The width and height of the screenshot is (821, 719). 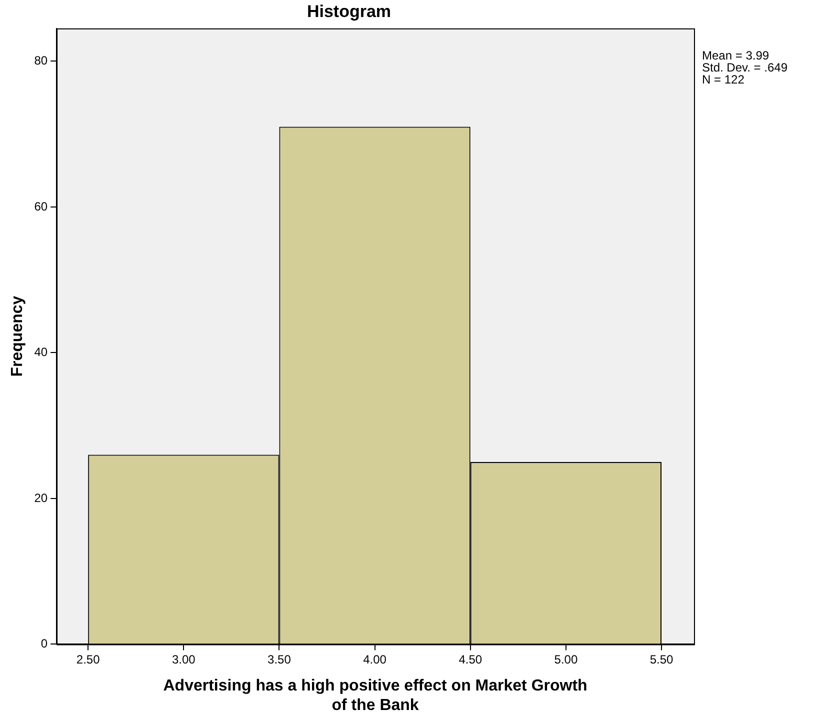 What do you see at coordinates (88, 659) in the screenshot?
I see `x-tick-label: 2.50` at bounding box center [88, 659].